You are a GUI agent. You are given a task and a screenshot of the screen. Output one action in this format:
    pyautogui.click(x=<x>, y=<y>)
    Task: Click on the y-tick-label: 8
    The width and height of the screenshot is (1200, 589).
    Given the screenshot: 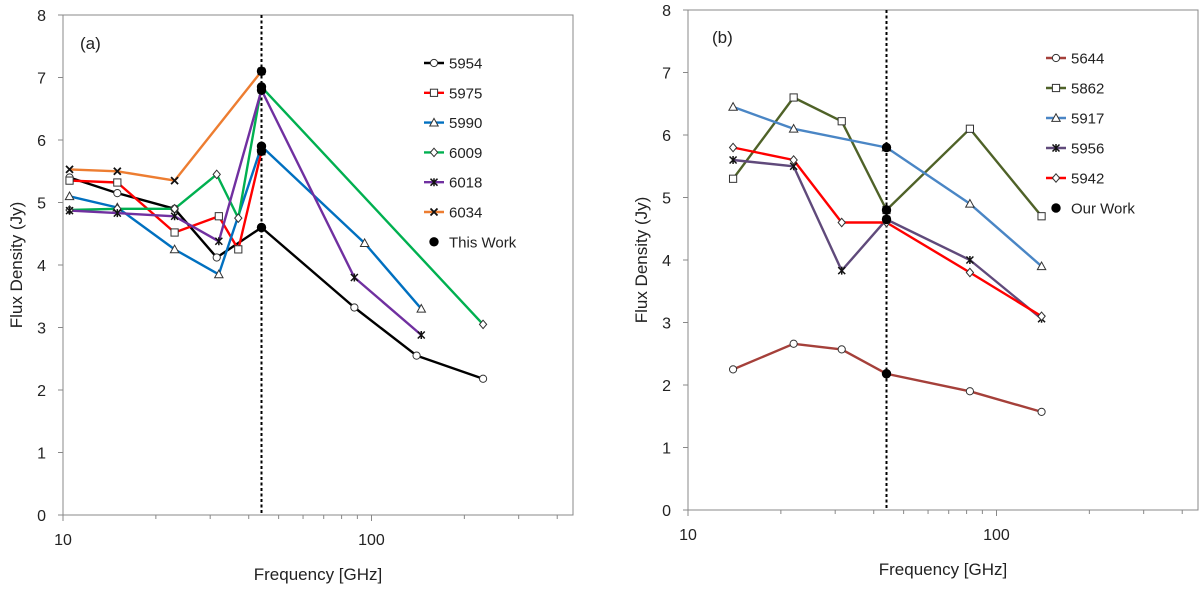 What is the action you would take?
    pyautogui.click(x=41, y=16)
    